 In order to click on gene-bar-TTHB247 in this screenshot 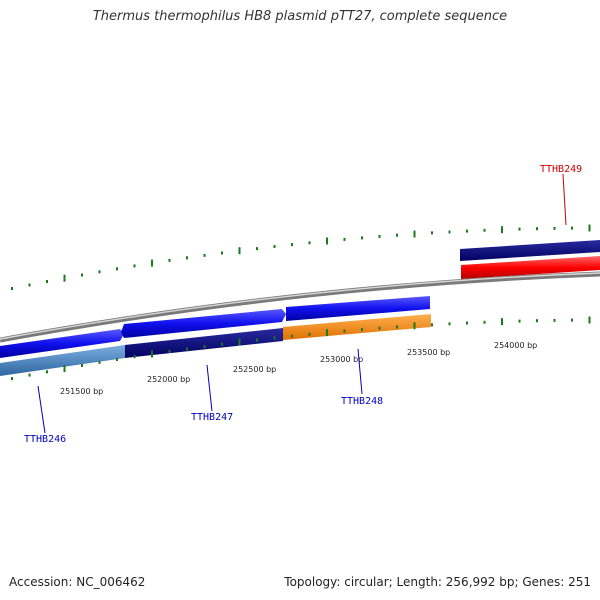, I will do `click(204, 343)`.